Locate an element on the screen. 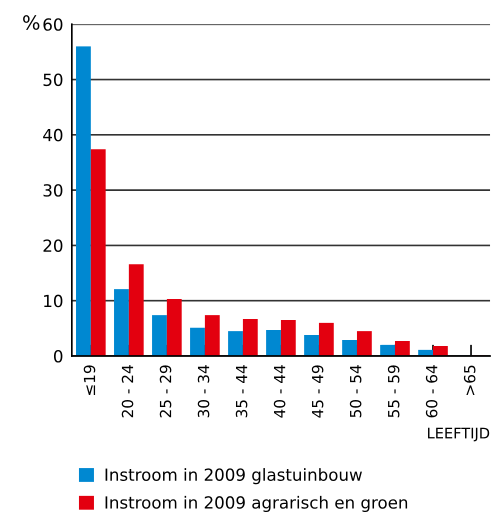  x-tick-label: 50 - 54 is located at coordinates (356, 391).